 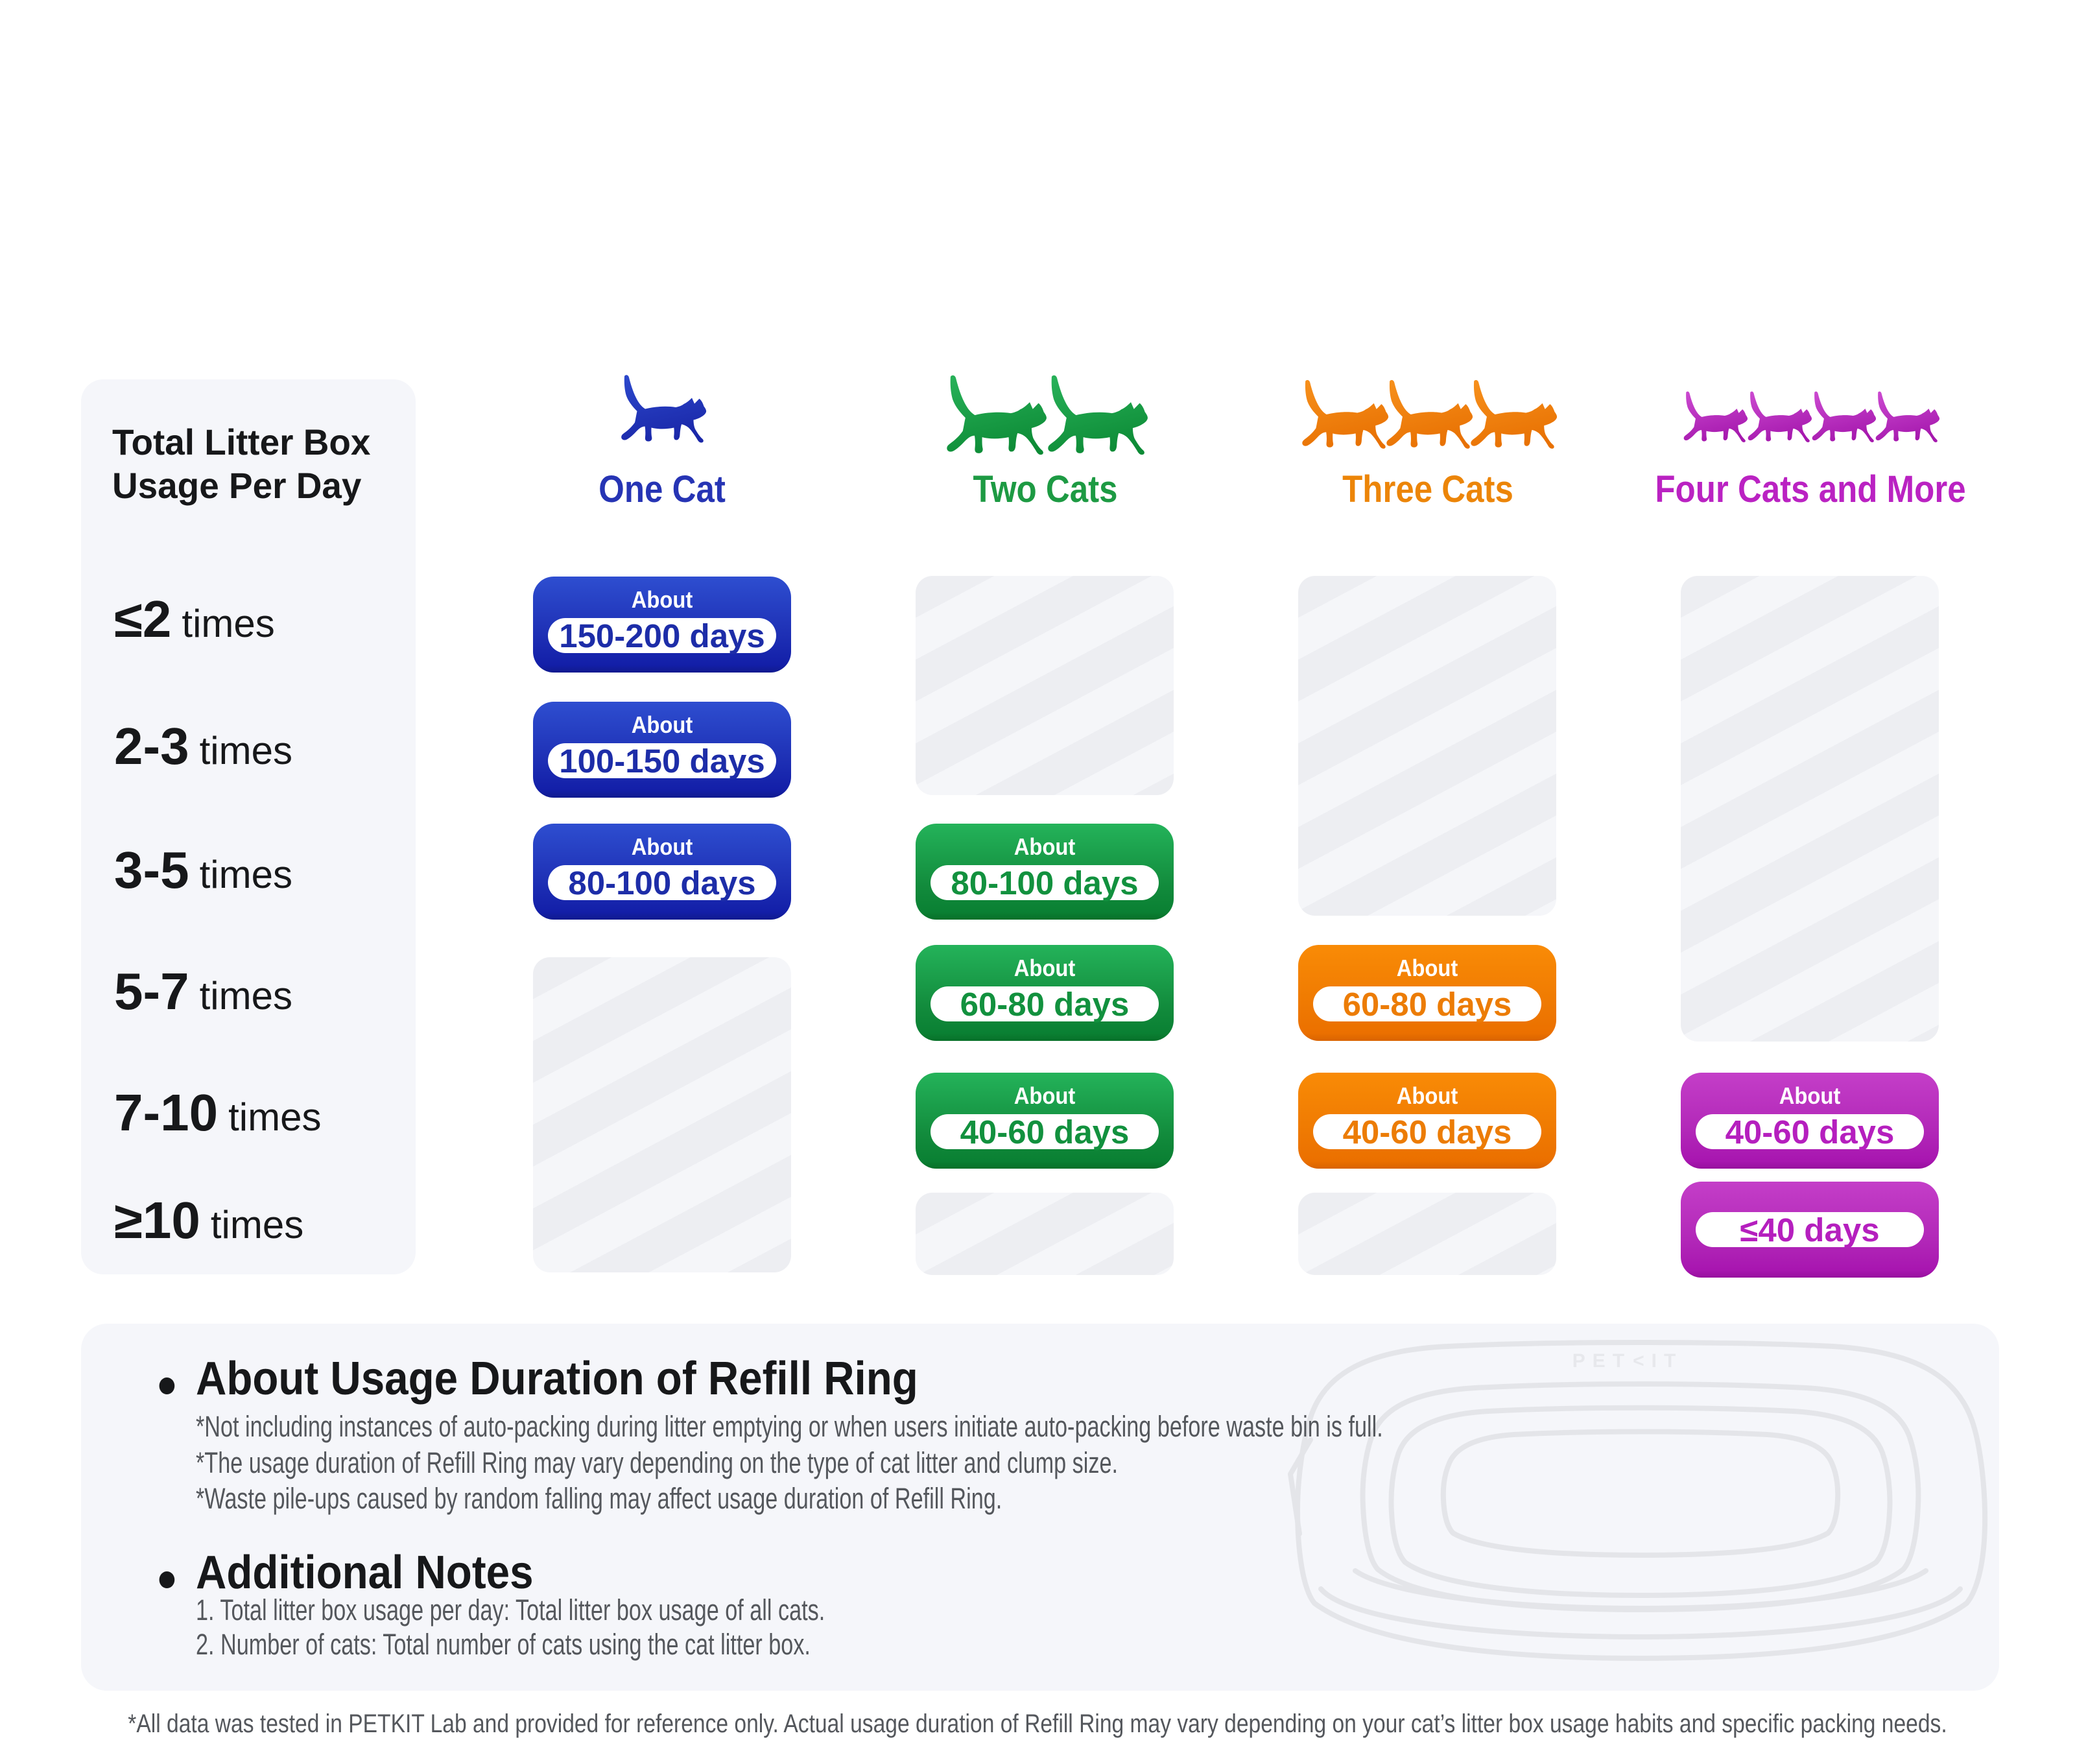 What do you see at coordinates (1627, 1361) in the screenshot?
I see `svg-text: PET<IT` at bounding box center [1627, 1361].